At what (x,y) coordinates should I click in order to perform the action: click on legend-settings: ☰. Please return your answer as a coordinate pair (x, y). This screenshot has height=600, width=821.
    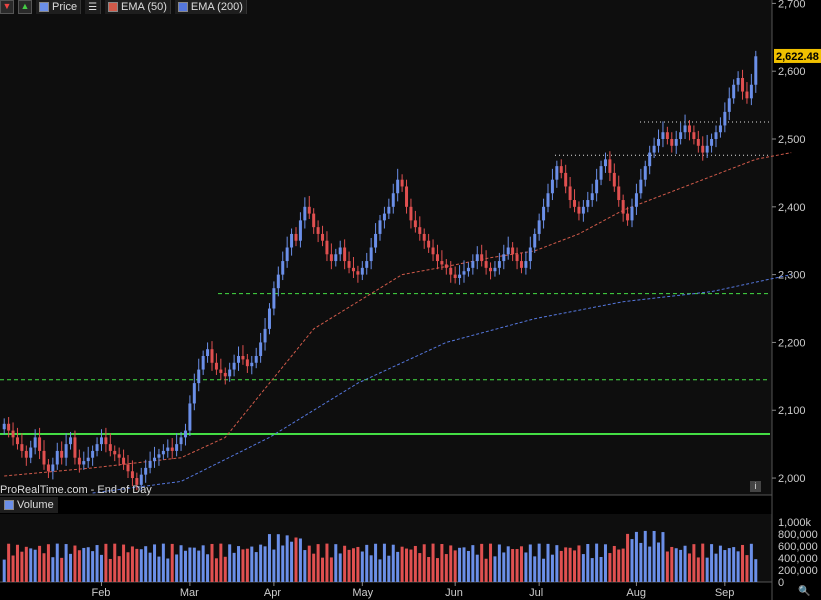
    Looking at the image, I should click on (93, 7).